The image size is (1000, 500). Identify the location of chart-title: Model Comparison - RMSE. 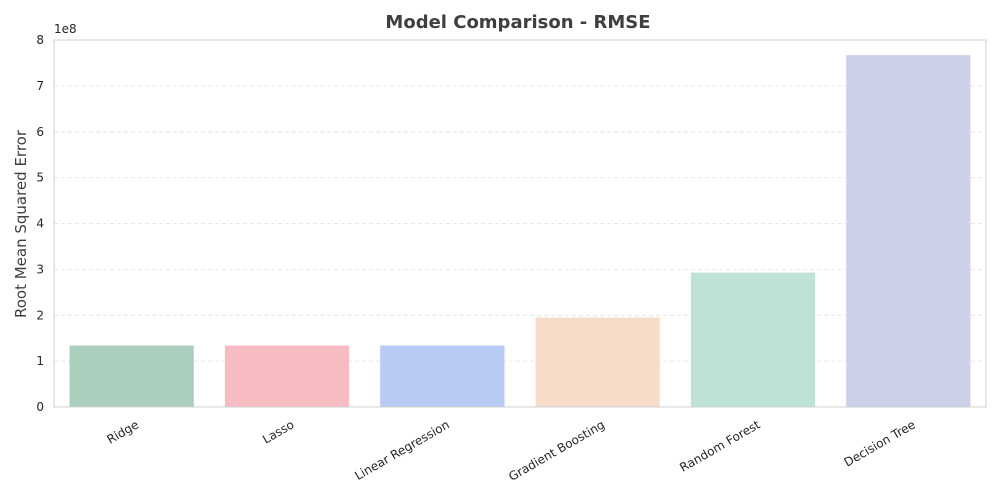
(517, 22).